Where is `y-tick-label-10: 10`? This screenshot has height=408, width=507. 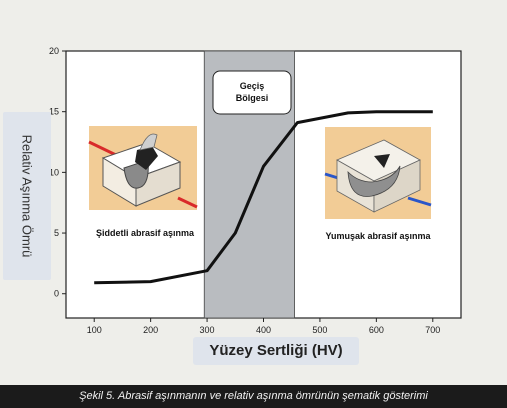
y-tick-label-10: 10 is located at coordinates (54, 172).